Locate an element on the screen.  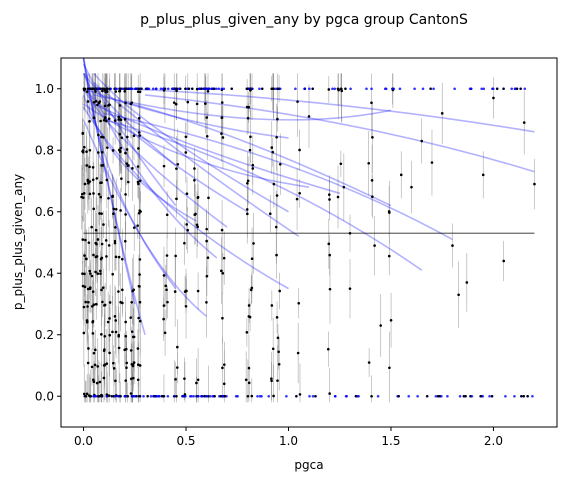
y-tick-label: 0.4 is located at coordinates (44, 273).